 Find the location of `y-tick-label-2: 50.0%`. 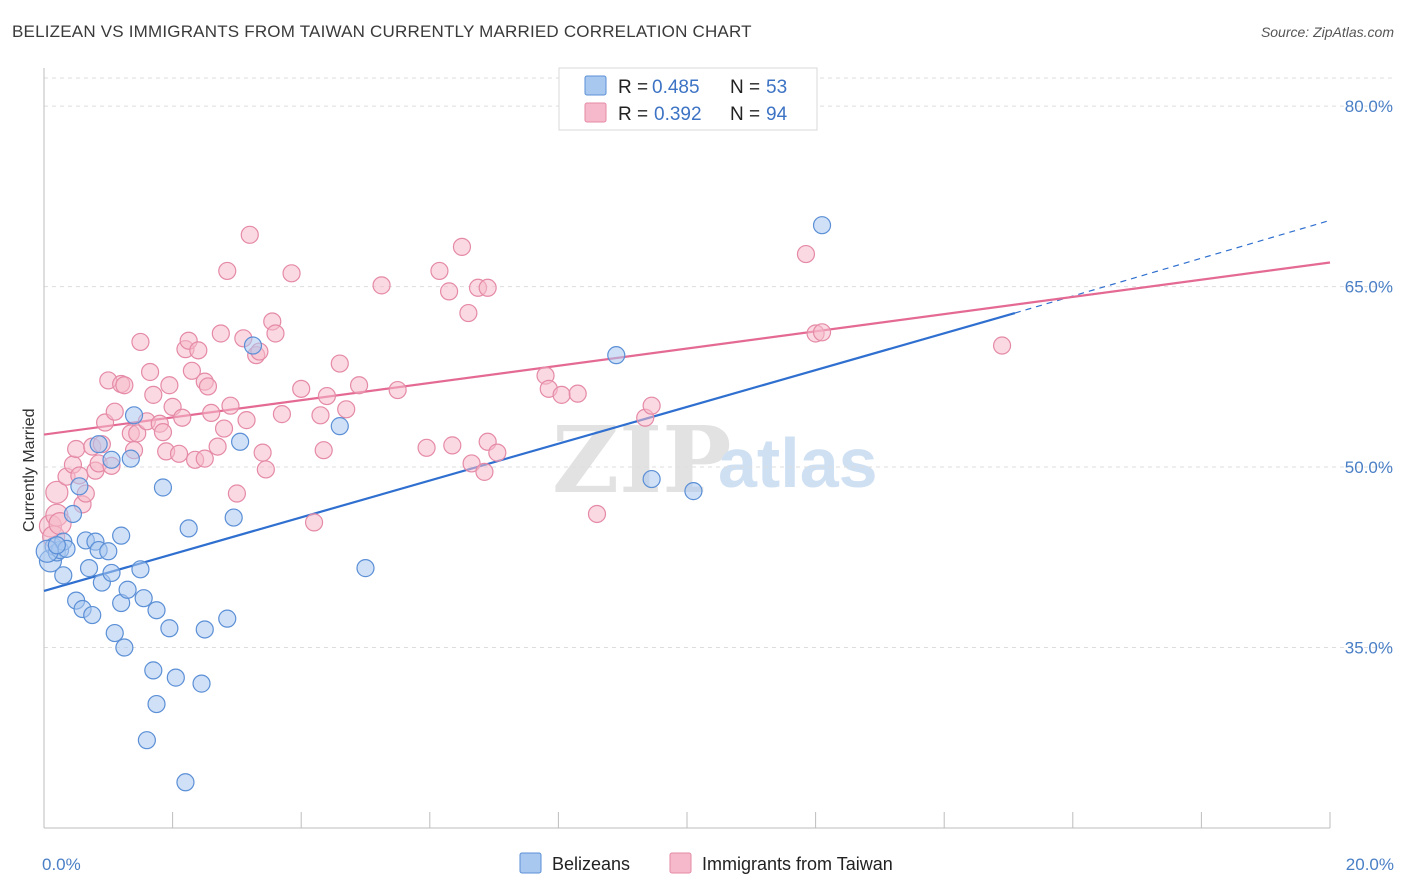

y-tick-label-2: 50.0% is located at coordinates (1369, 467).